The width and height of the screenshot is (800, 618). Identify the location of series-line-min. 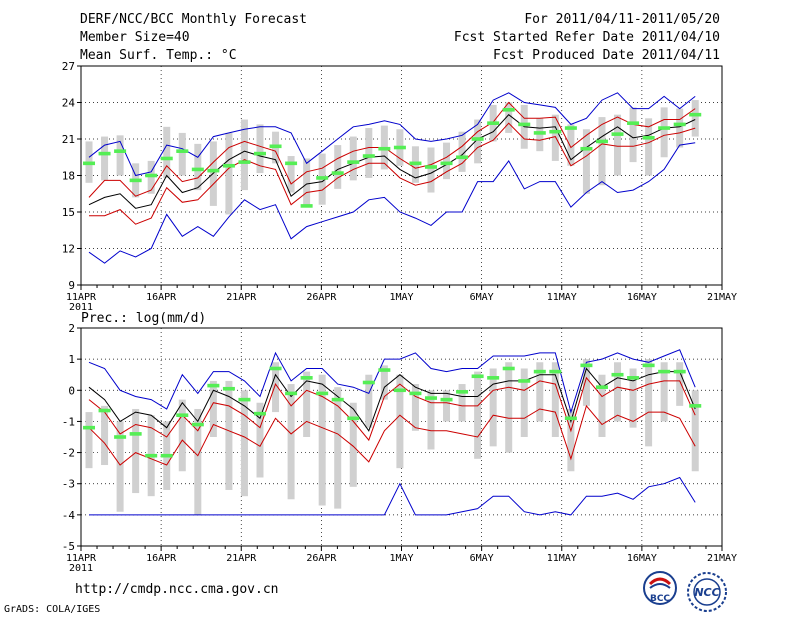
(392, 496).